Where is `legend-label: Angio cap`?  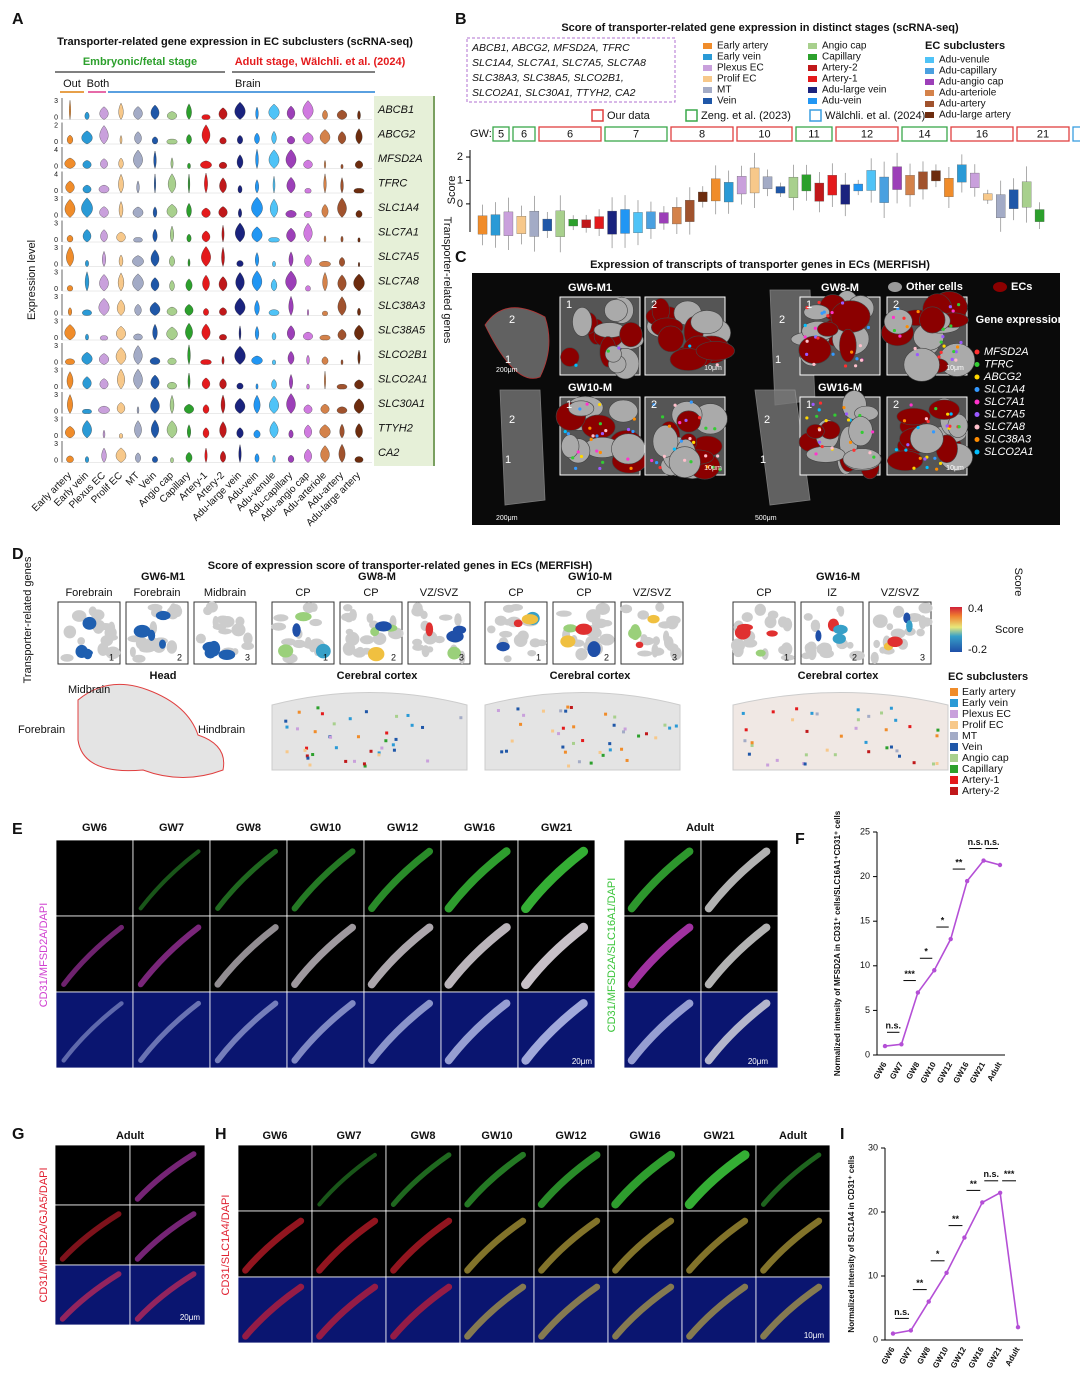
legend-label: Angio cap is located at coordinates (985, 758).